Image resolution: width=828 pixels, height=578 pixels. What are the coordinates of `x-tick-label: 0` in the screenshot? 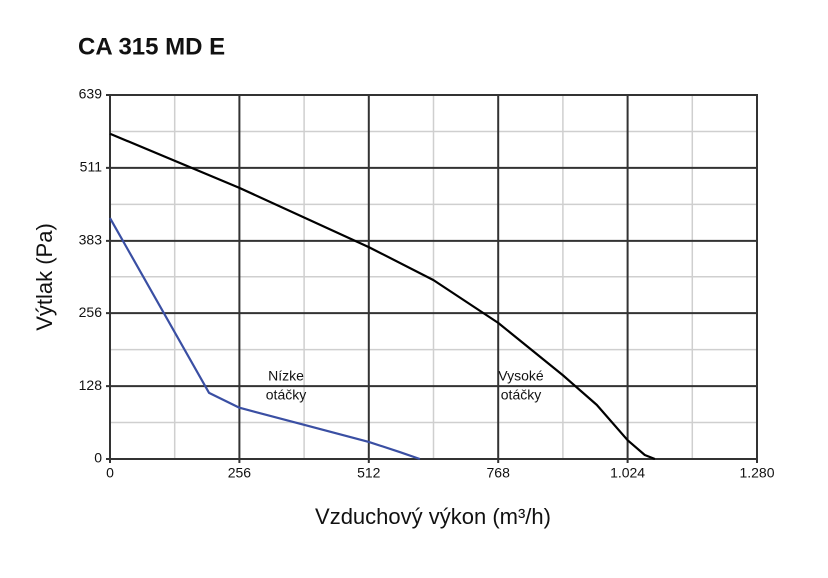 It's located at (110, 473).